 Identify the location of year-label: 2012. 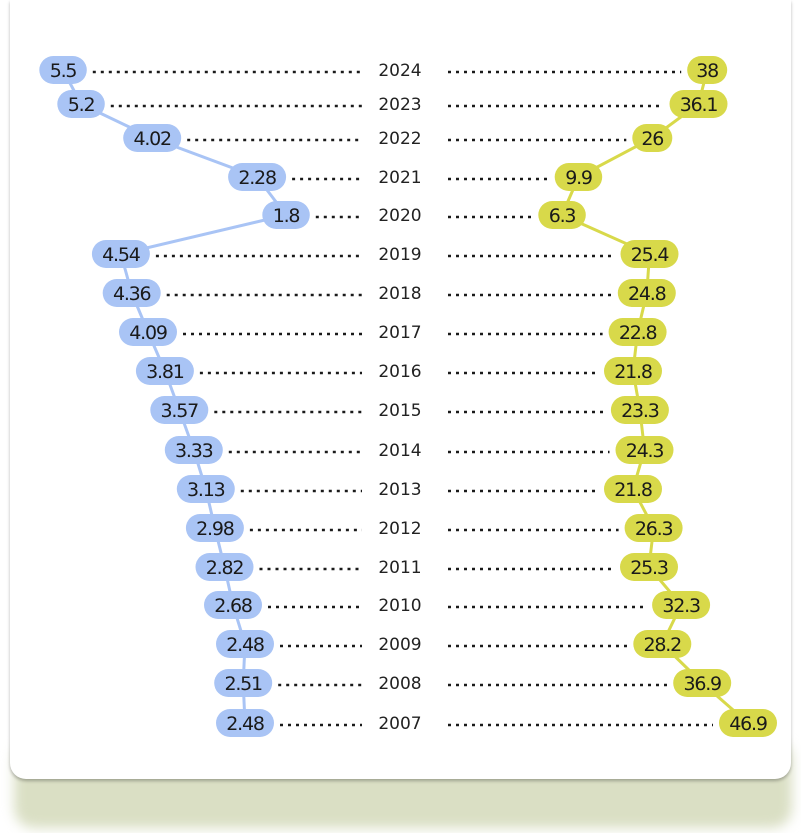
(399, 529).